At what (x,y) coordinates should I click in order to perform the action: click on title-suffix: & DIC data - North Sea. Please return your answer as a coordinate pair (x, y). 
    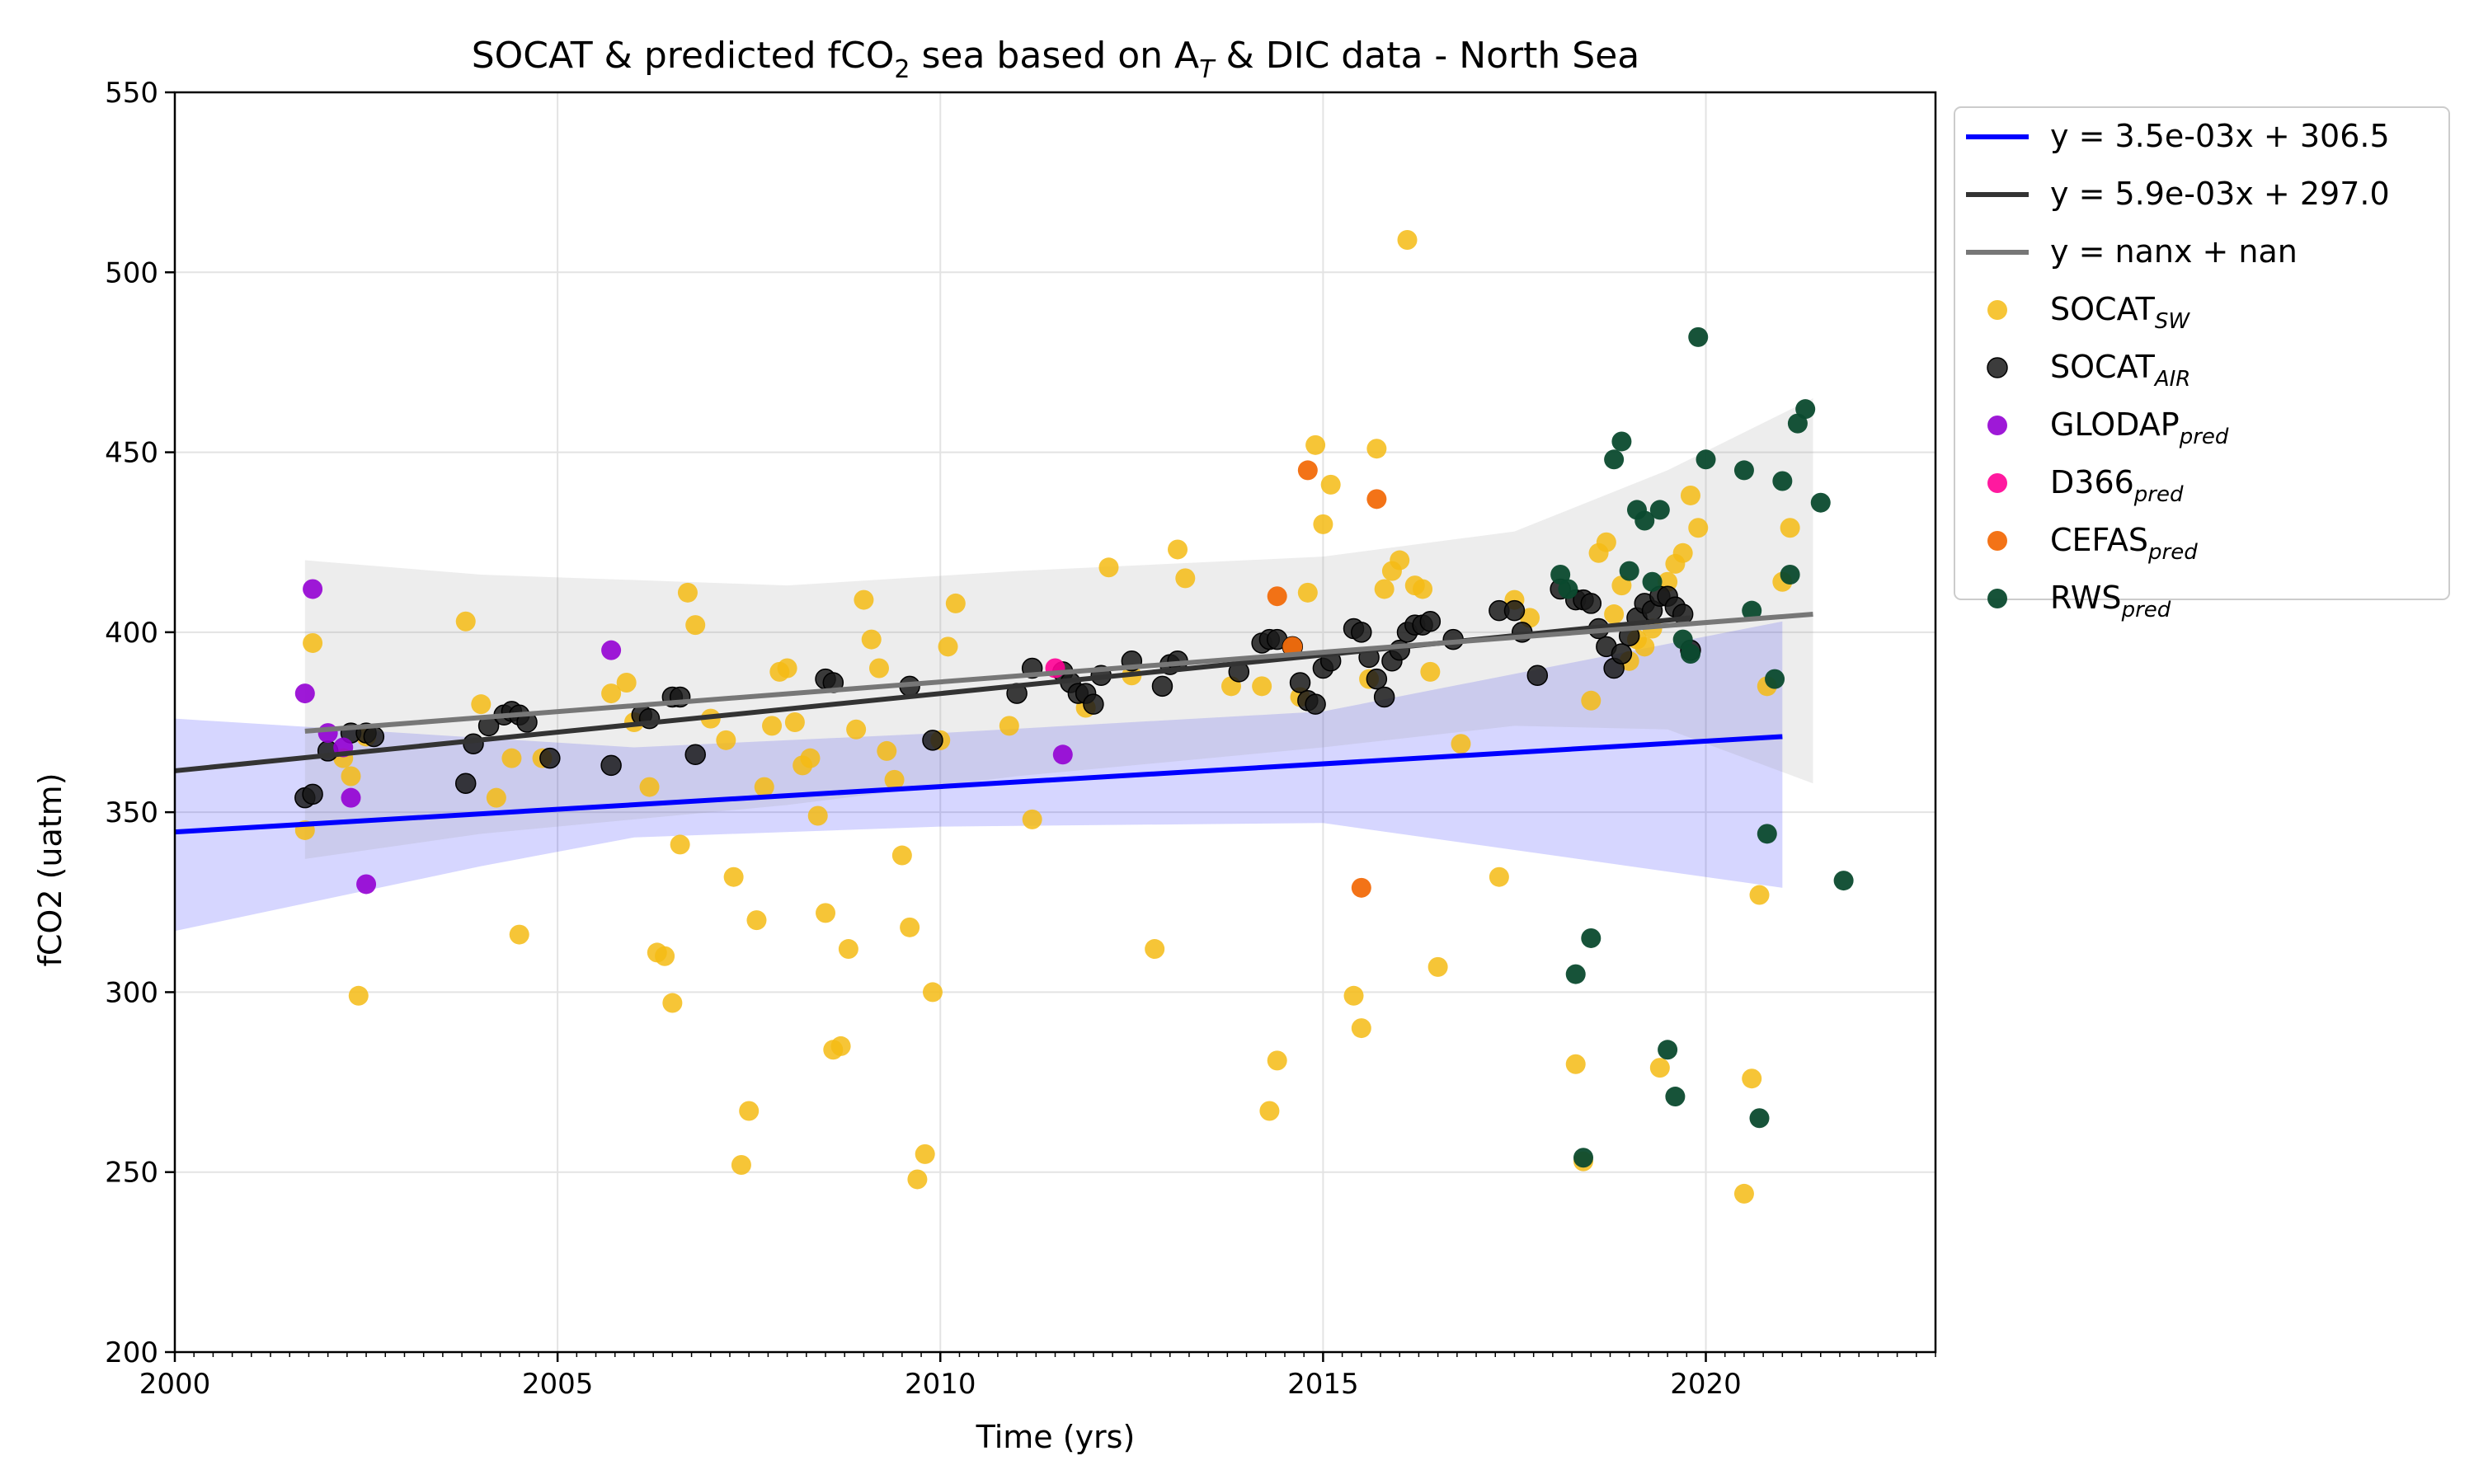
    Looking at the image, I should click on (1426, 56).